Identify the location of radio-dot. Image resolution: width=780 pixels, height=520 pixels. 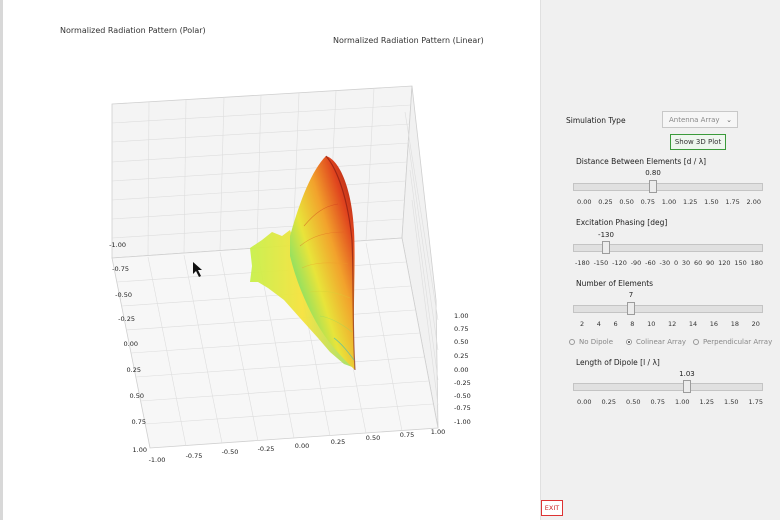
(572, 342).